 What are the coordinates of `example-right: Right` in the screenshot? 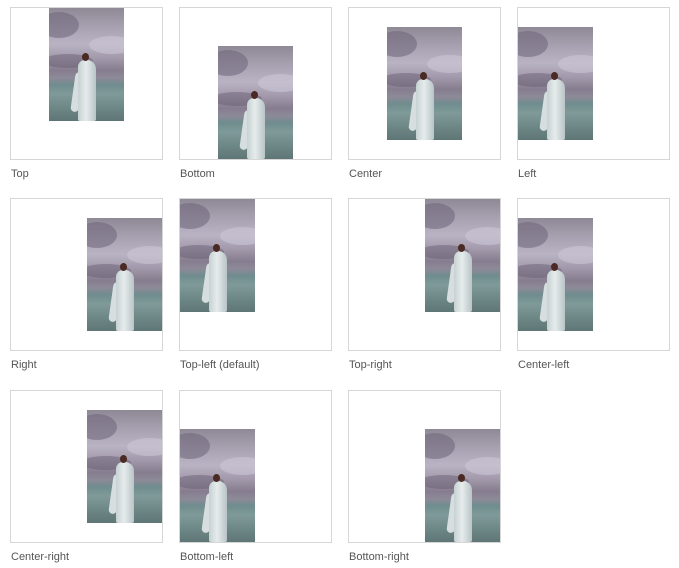 It's located at (86, 284).